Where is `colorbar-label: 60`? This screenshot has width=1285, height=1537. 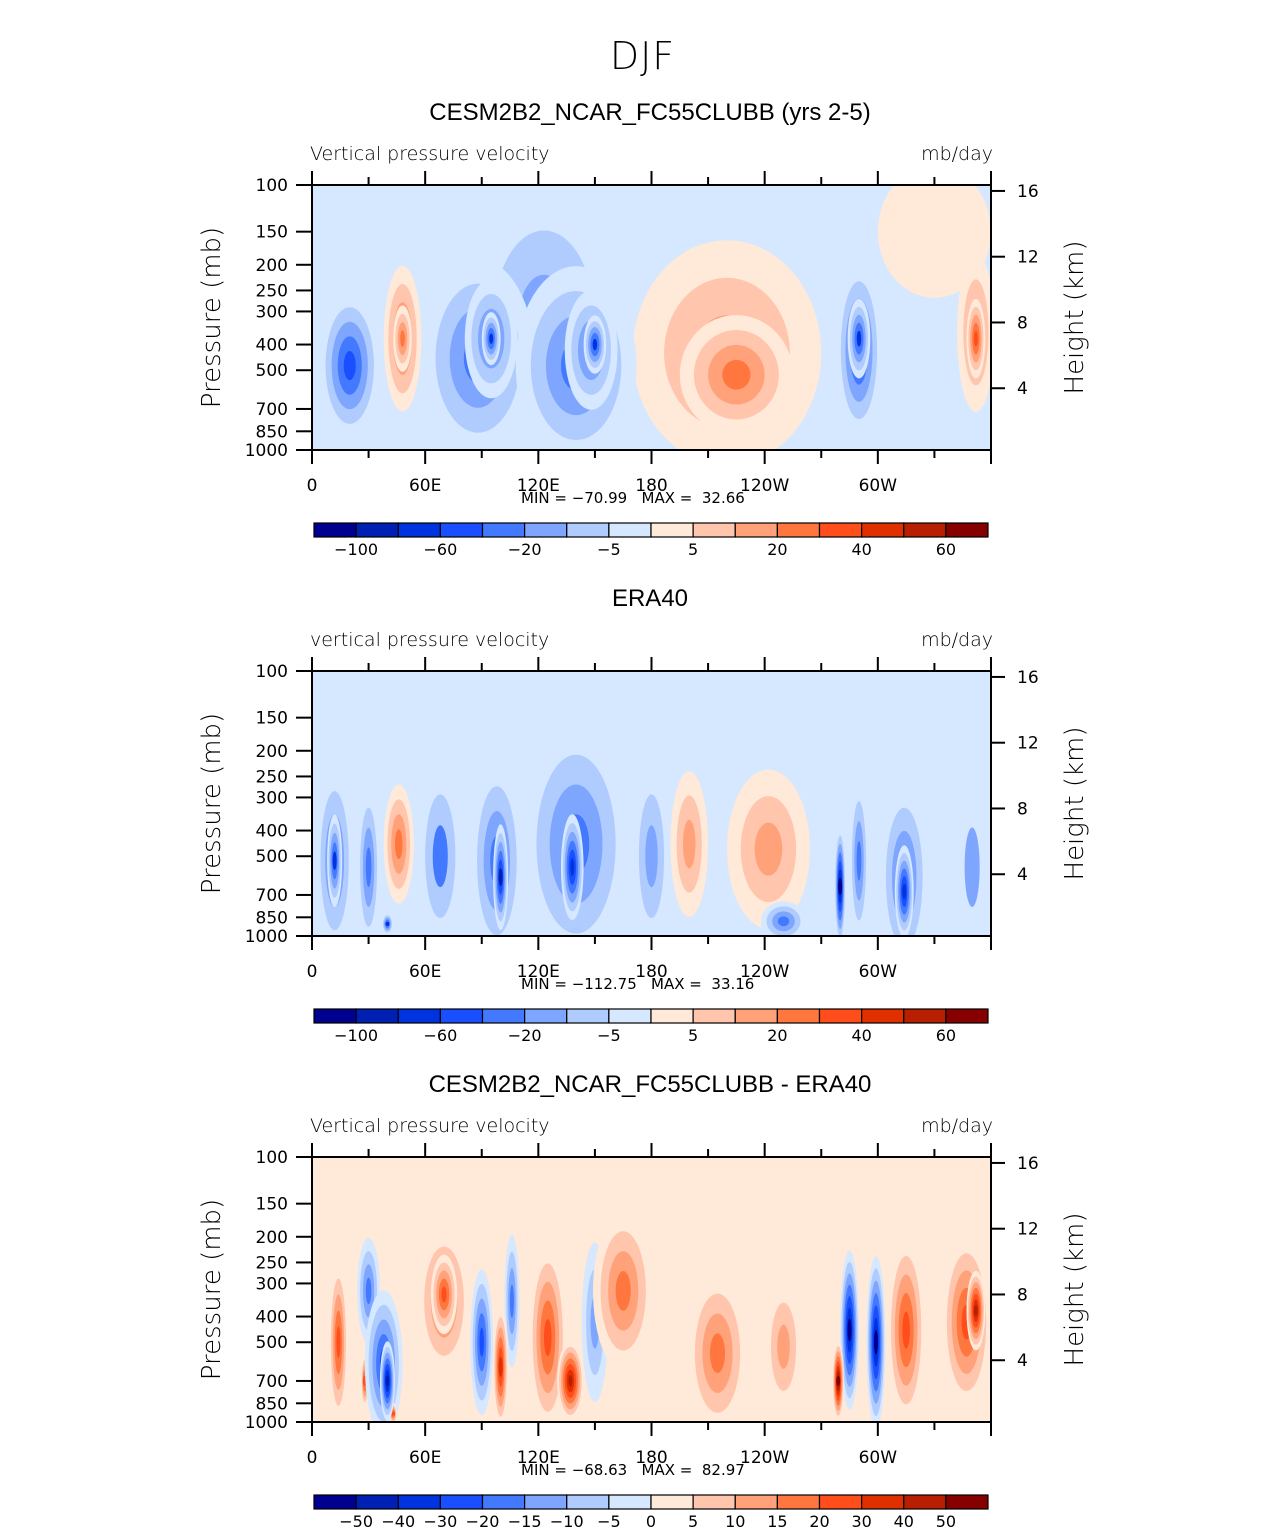 colorbar-label: 60 is located at coordinates (946, 549).